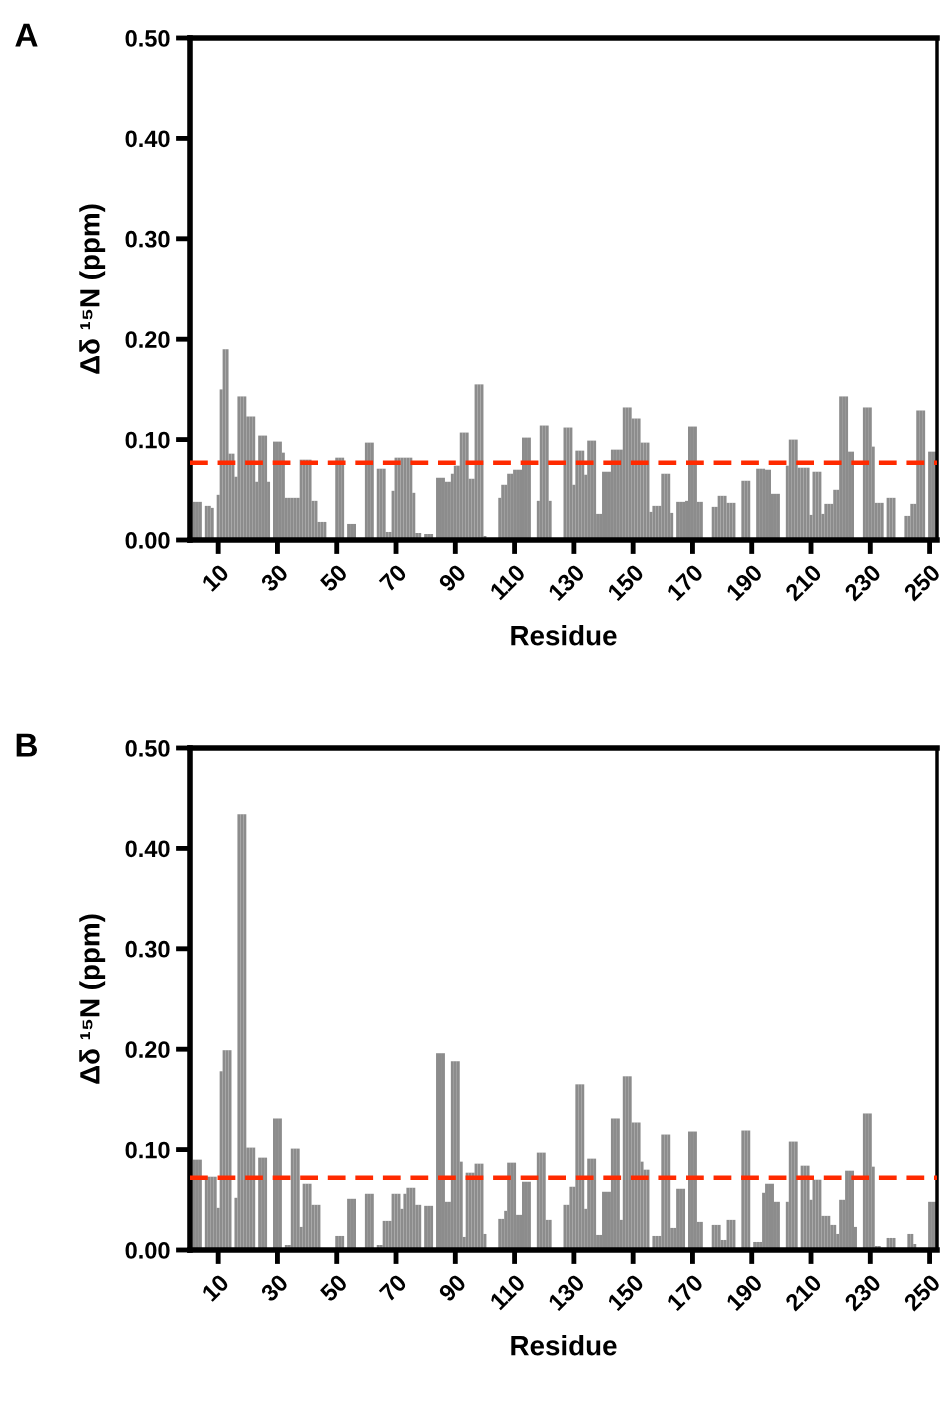 This screenshot has height=1414, width=940. Describe the element at coordinates (26, 35) in the screenshot. I see `chart-title: A` at that location.